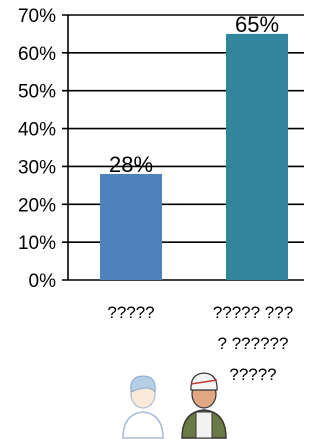 This screenshot has height=439, width=321. I want to click on soldier-arm-sling, so click(204, 425).